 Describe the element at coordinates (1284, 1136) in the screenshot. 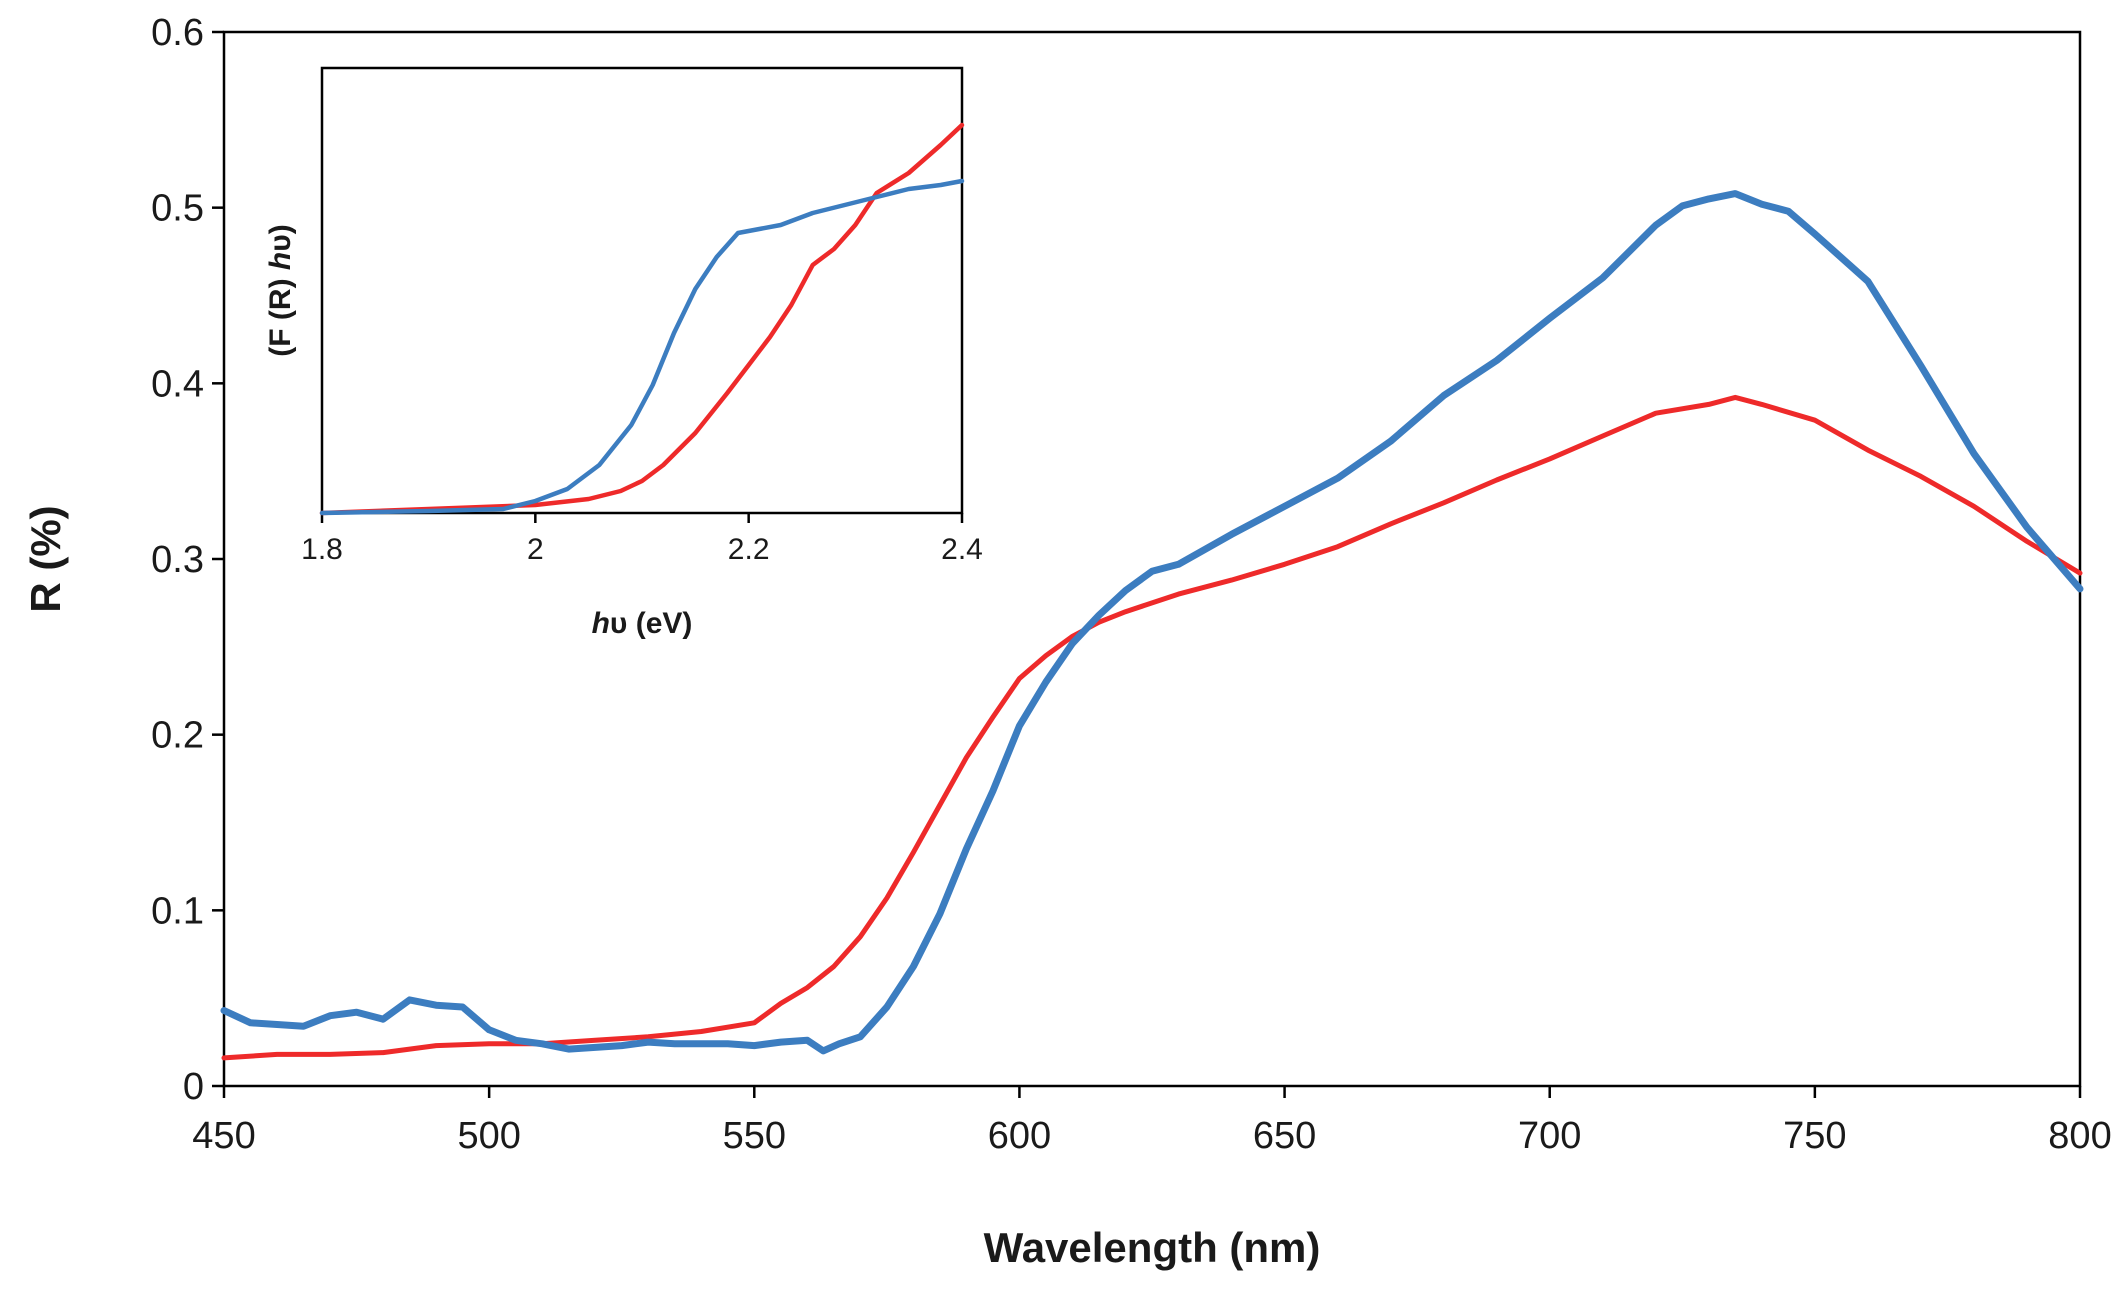

I see `main-x-tick-label: 650` at that location.